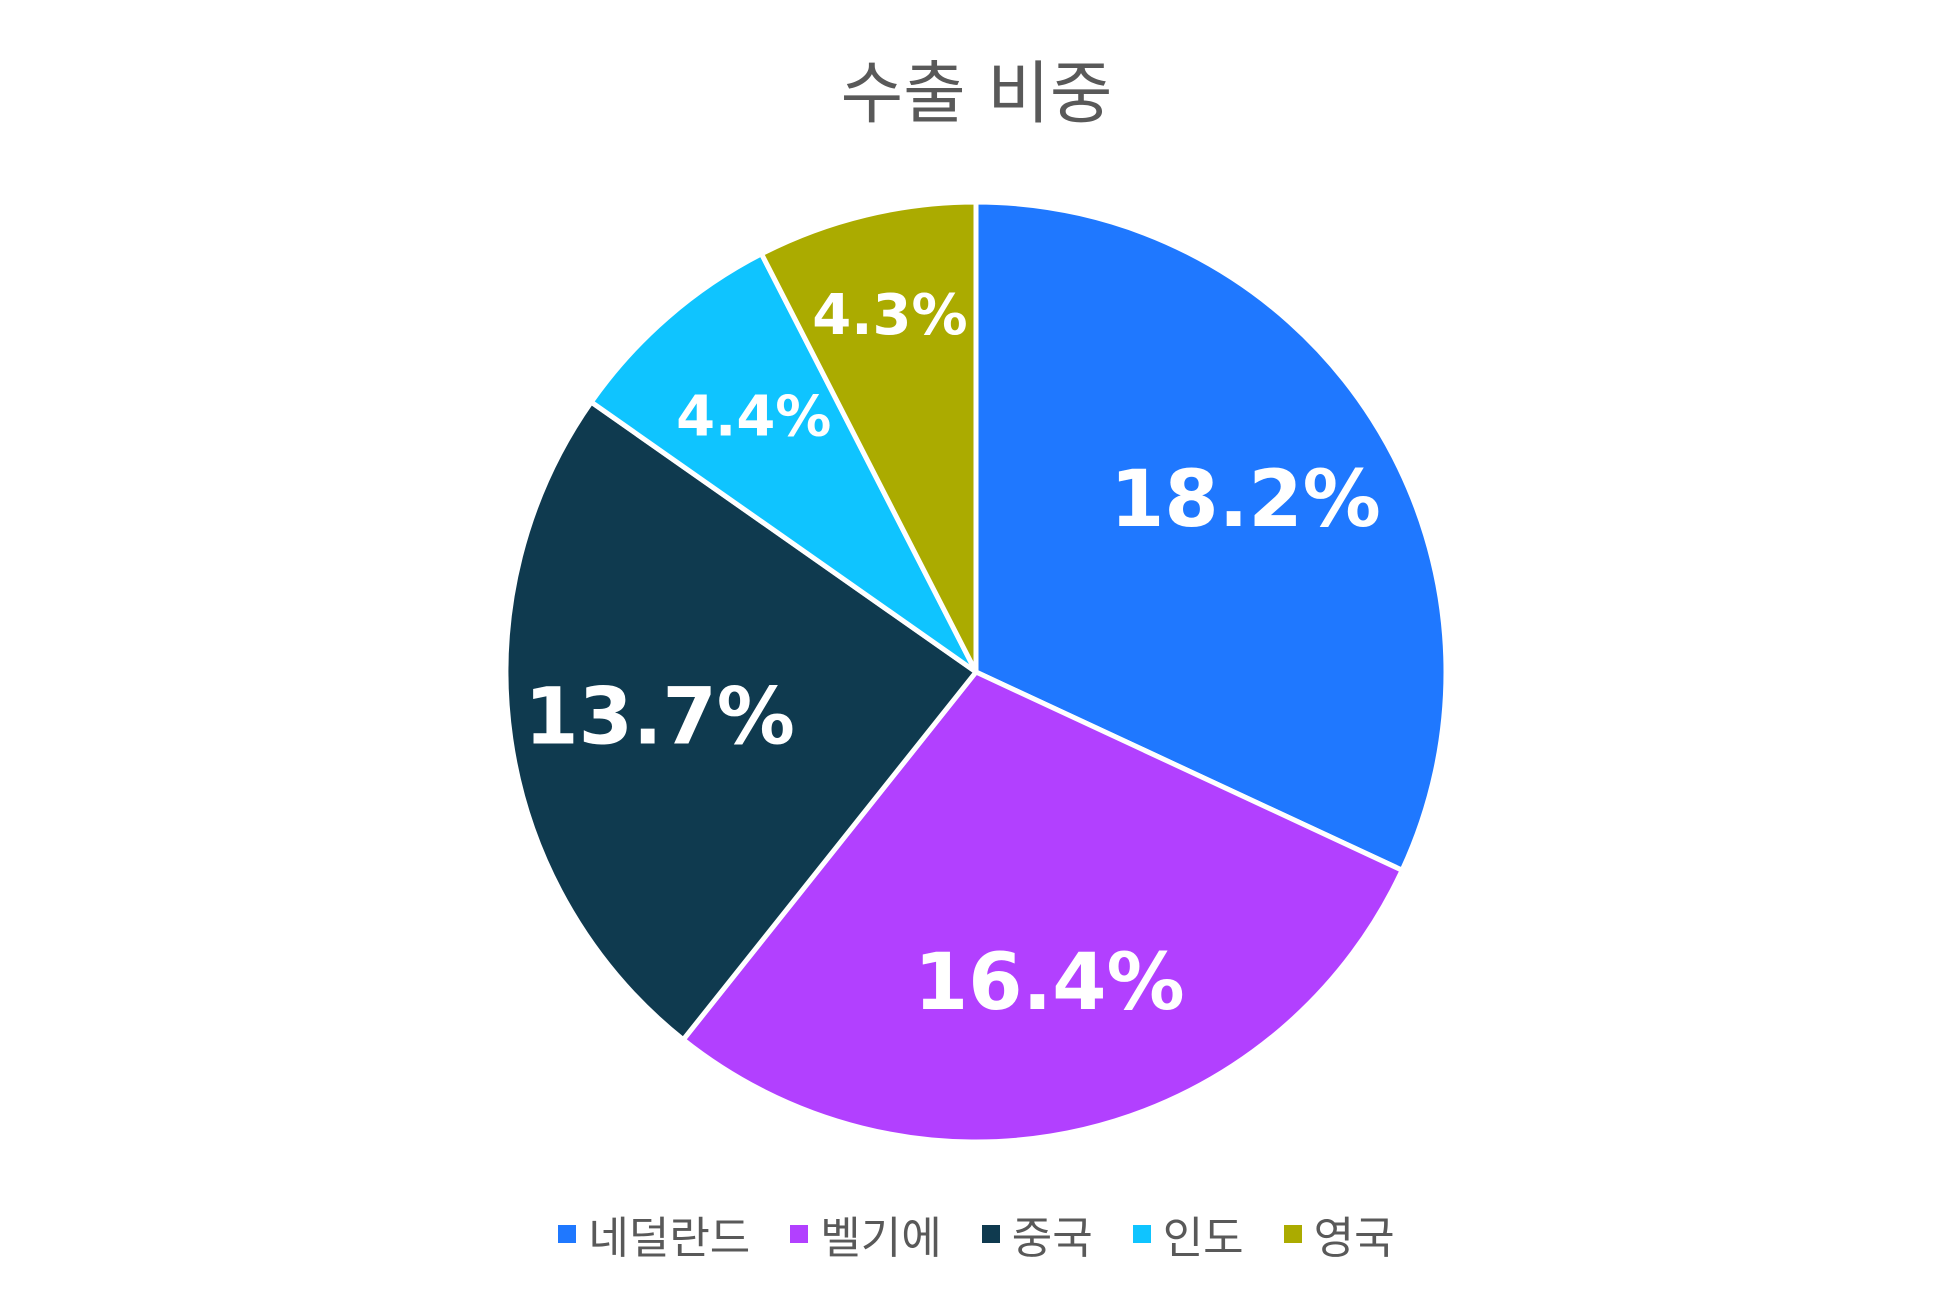 Image resolution: width=1953 pixels, height=1302 pixels. Describe the element at coordinates (659, 718) in the screenshot. I see `data-label: 13.7%` at that location.